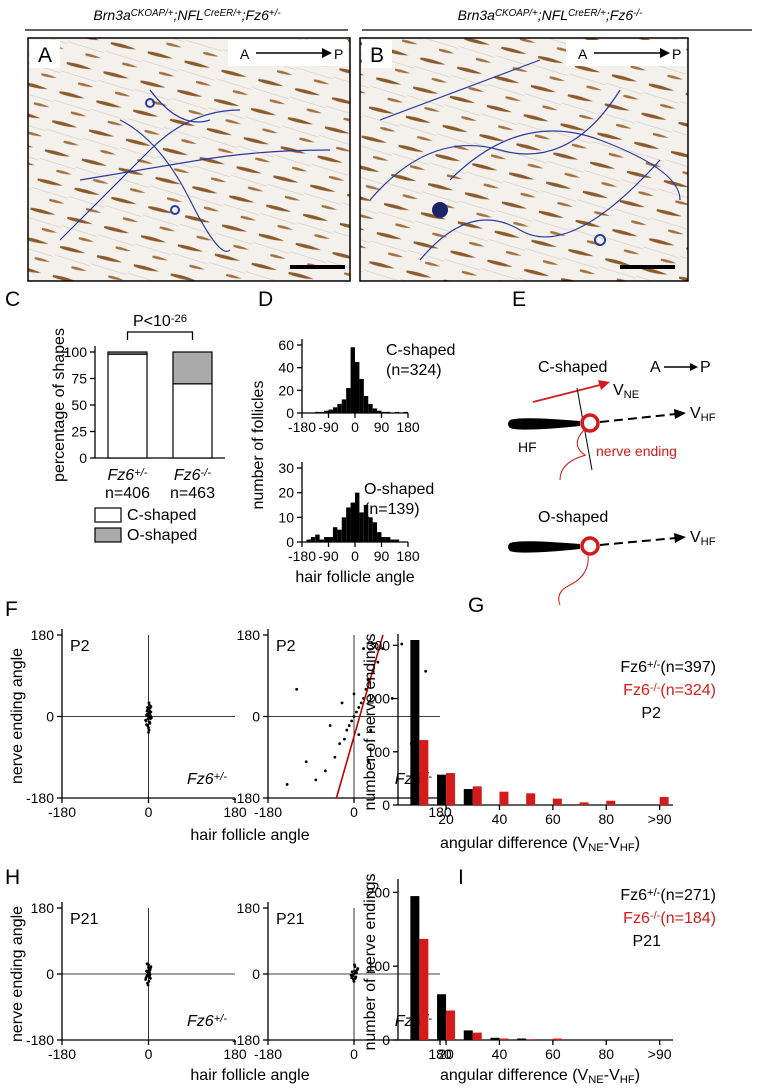  Describe the element at coordinates (265, 299) in the screenshot. I see `panel-letter: D` at that location.